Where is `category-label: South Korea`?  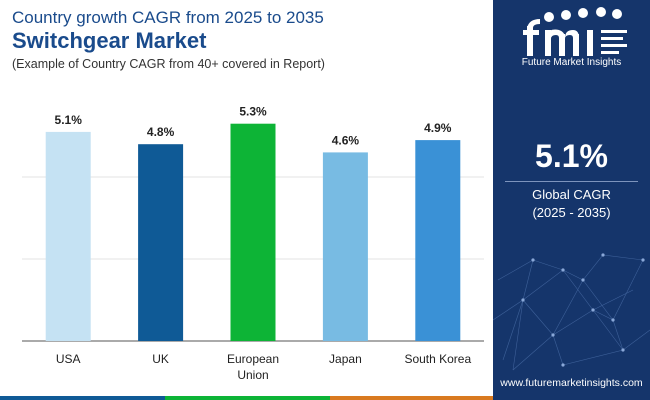
category-label: South Korea is located at coordinates (437, 359).